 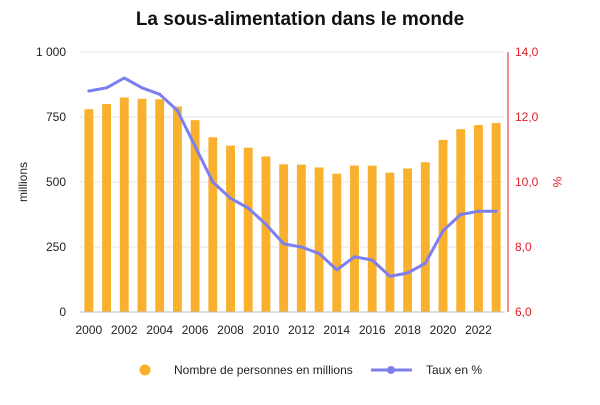 What do you see at coordinates (527, 117) in the screenshot?
I see `y-right-tick-label: 12,0` at bounding box center [527, 117].